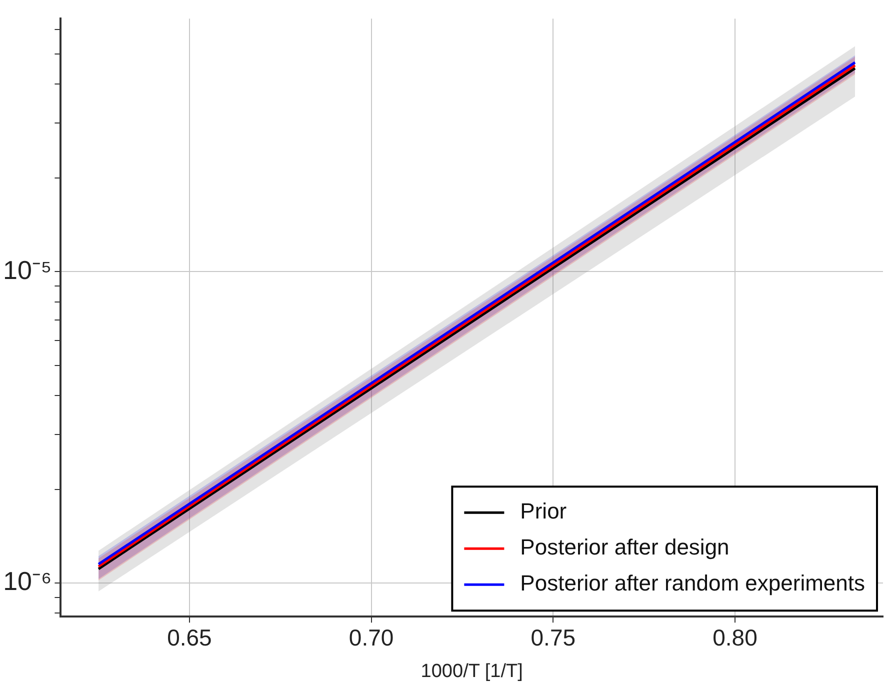  I want to click on y-tick-label: 10⁻⁶, so click(27, 581).